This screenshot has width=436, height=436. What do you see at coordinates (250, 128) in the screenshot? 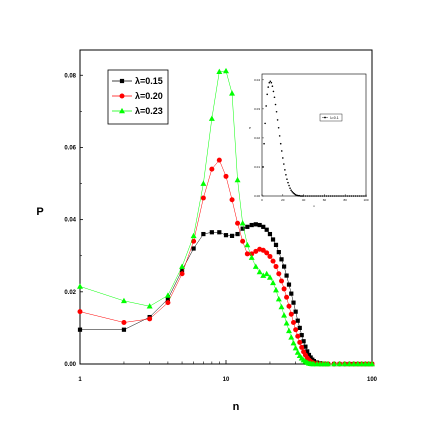
I see `inset-y-axis-title: P` at bounding box center [250, 128].